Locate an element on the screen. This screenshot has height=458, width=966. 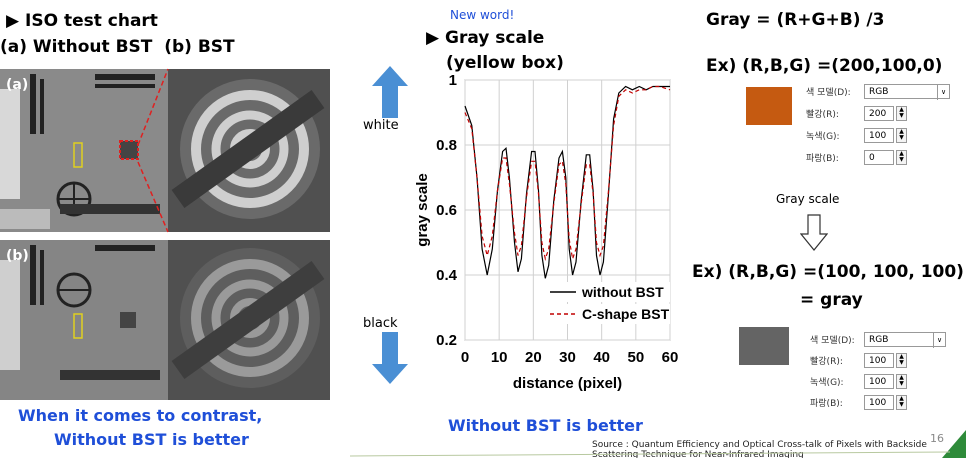
blue-label-2: 파랑(B): is located at coordinates (826, 404).